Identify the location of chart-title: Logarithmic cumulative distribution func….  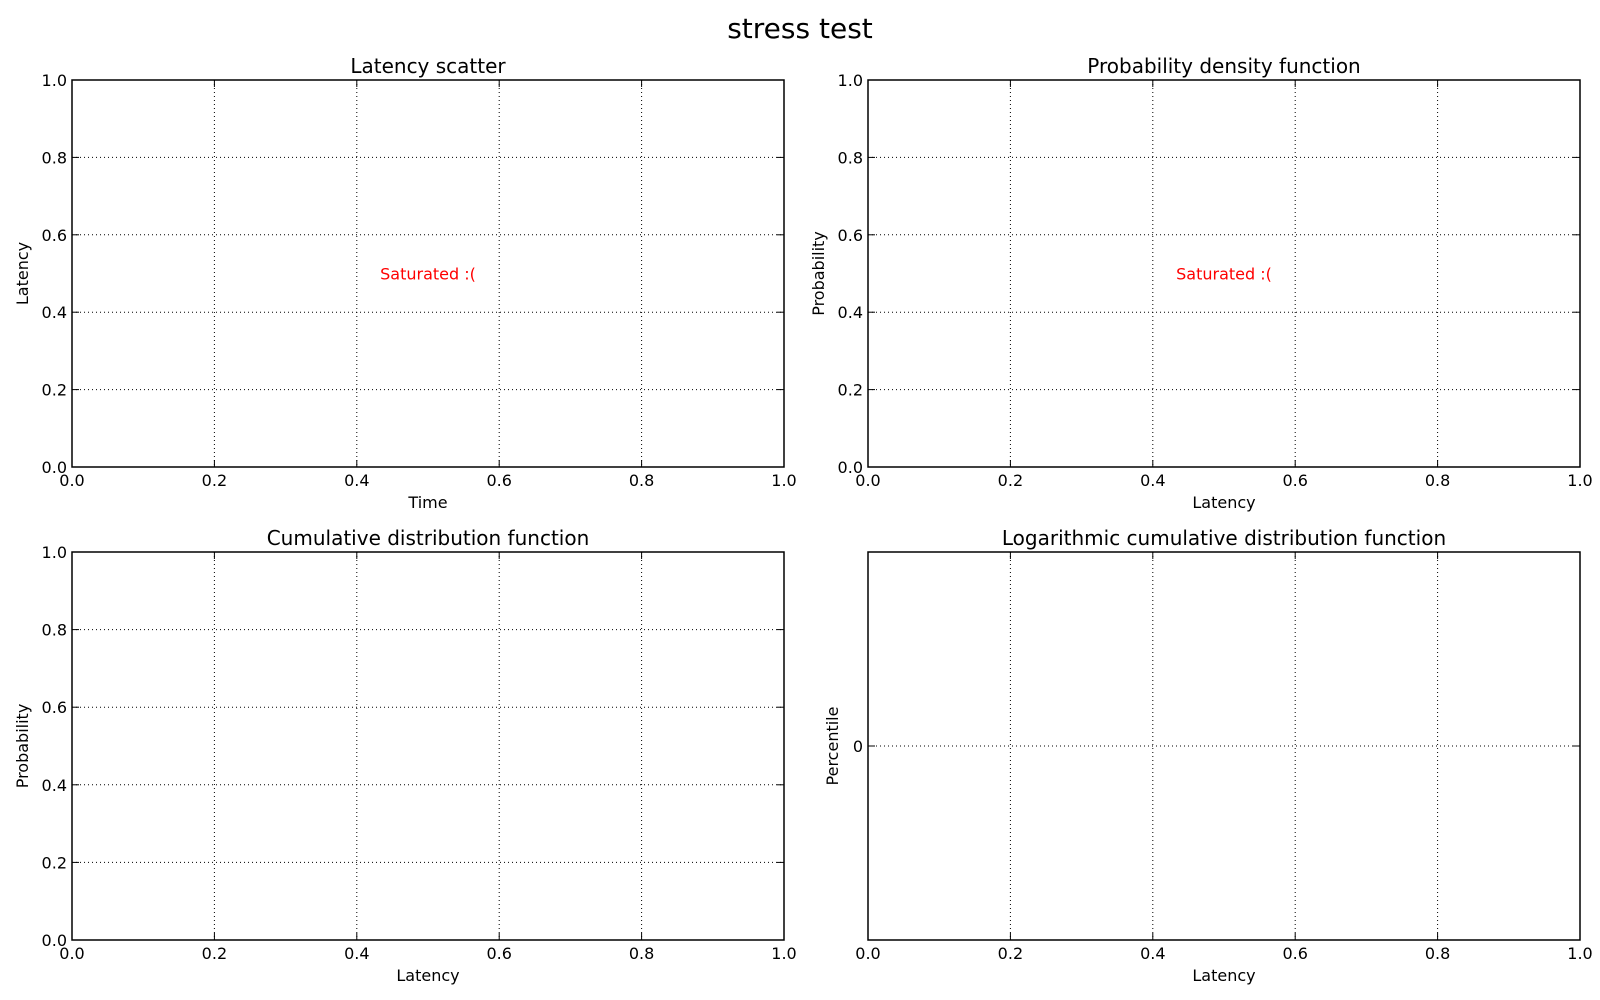
(1224, 538).